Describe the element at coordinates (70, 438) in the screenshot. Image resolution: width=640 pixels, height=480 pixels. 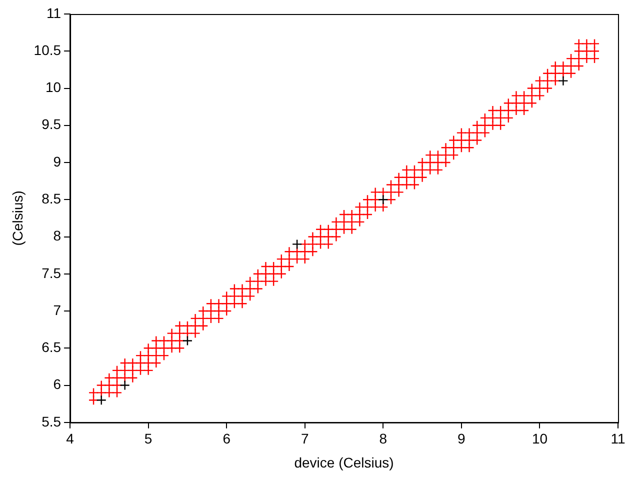
I see `x-tick-label: 4` at that location.